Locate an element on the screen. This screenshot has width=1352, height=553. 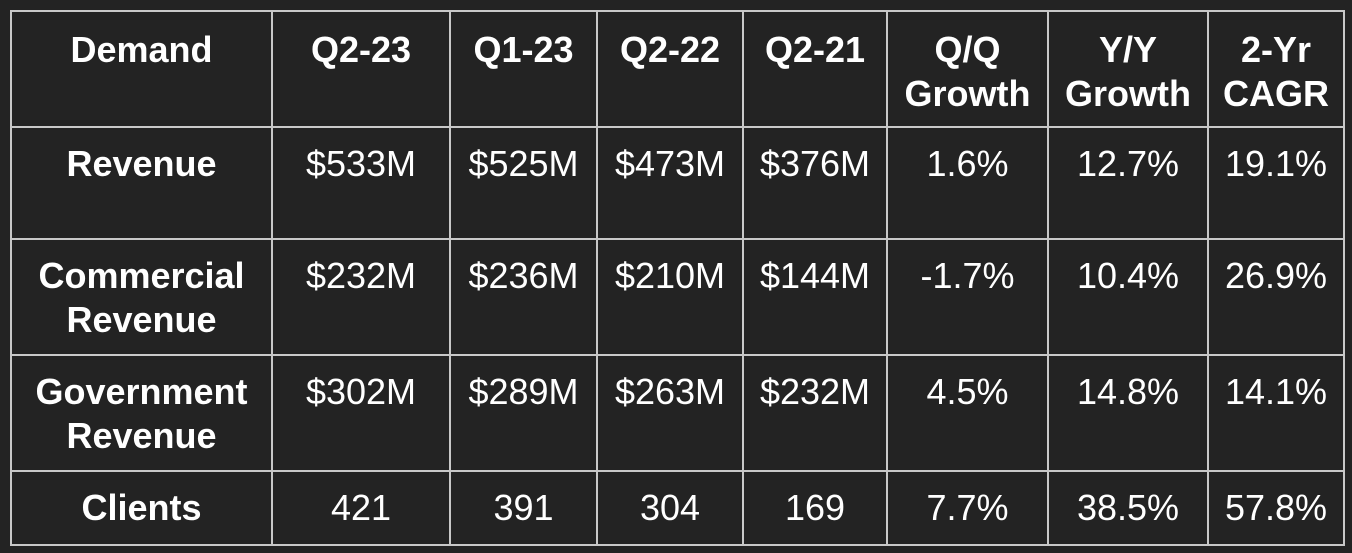
row-label-government-revenue: Government Revenue is located at coordinates (141, 413).